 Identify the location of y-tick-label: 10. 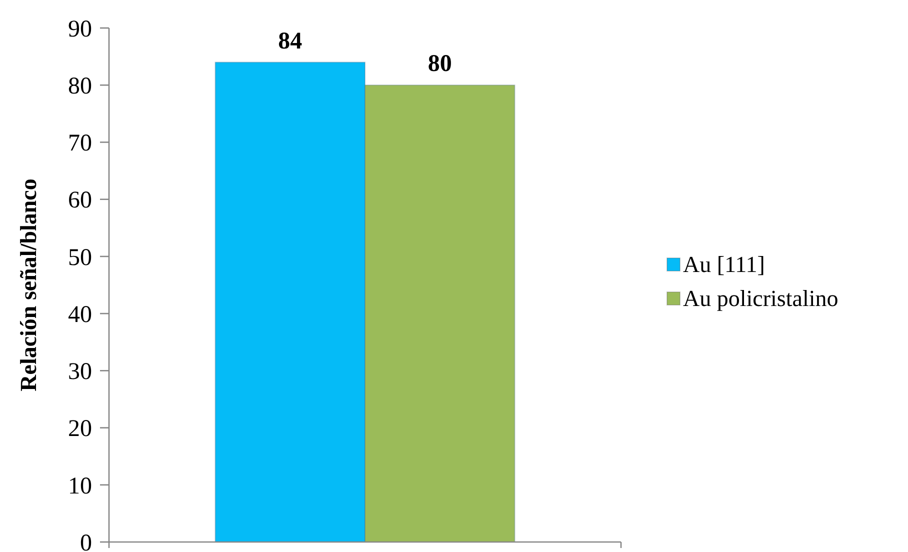
(80, 486).